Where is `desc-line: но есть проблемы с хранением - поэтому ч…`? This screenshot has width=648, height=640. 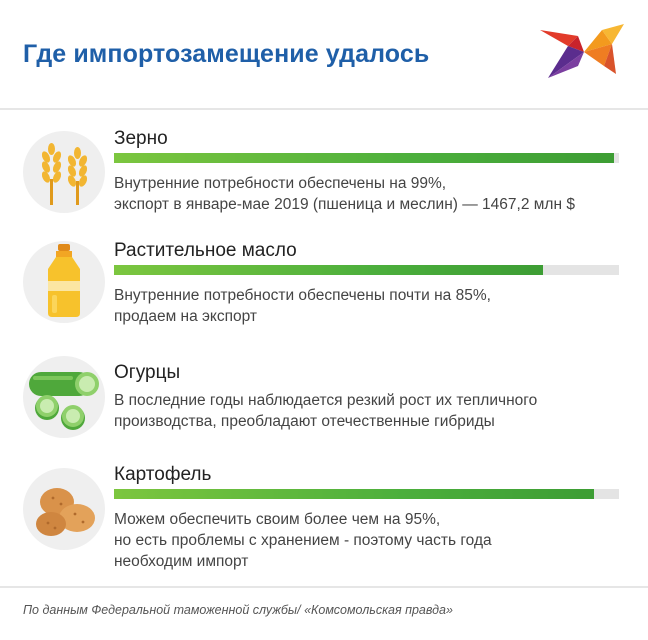 desc-line: но есть проблемы с хранением - поэтому ч… is located at coordinates (303, 540).